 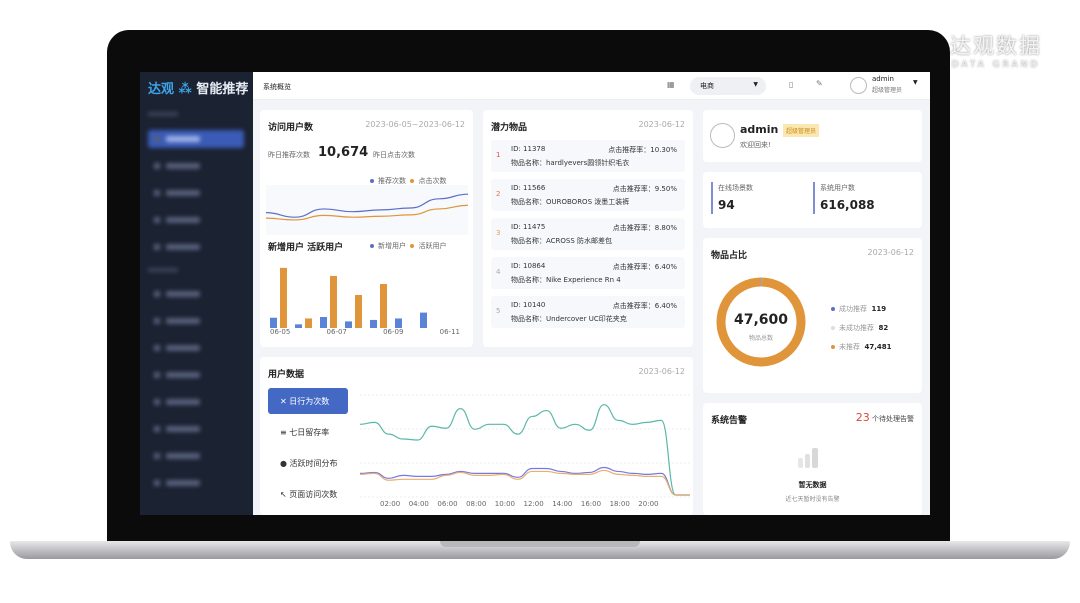 What do you see at coordinates (642, 150) in the screenshot?
I see `item-rate: 点击推荐率：10.30%` at bounding box center [642, 150].